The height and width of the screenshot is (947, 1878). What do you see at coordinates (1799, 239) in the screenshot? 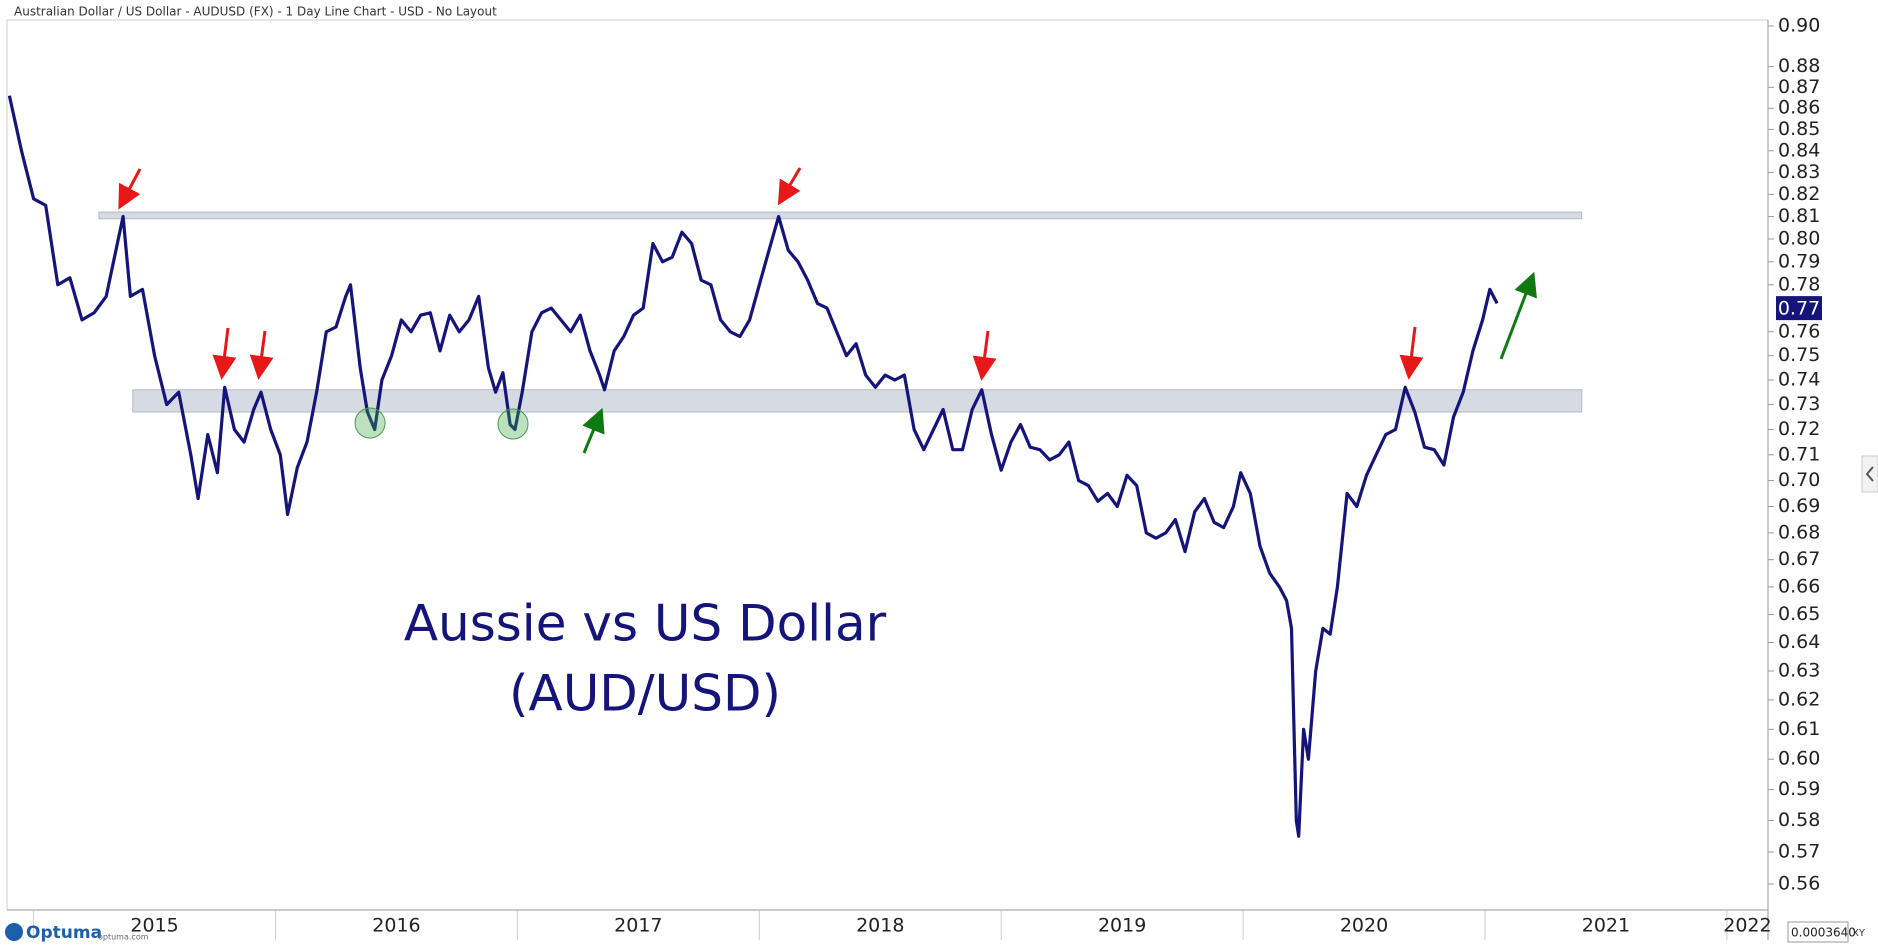
I see `y-tick-label: 0.80` at bounding box center [1799, 239].